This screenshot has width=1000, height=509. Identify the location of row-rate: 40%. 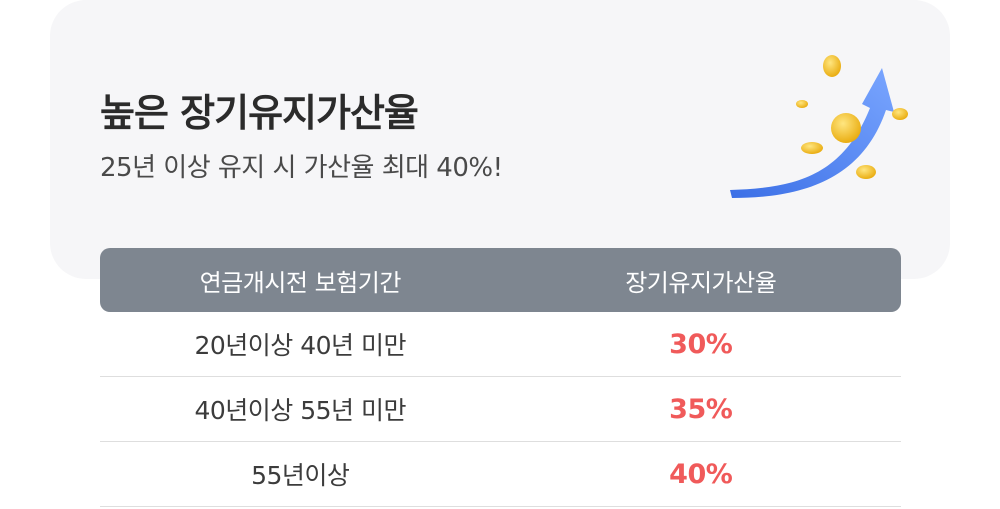
(701, 474).